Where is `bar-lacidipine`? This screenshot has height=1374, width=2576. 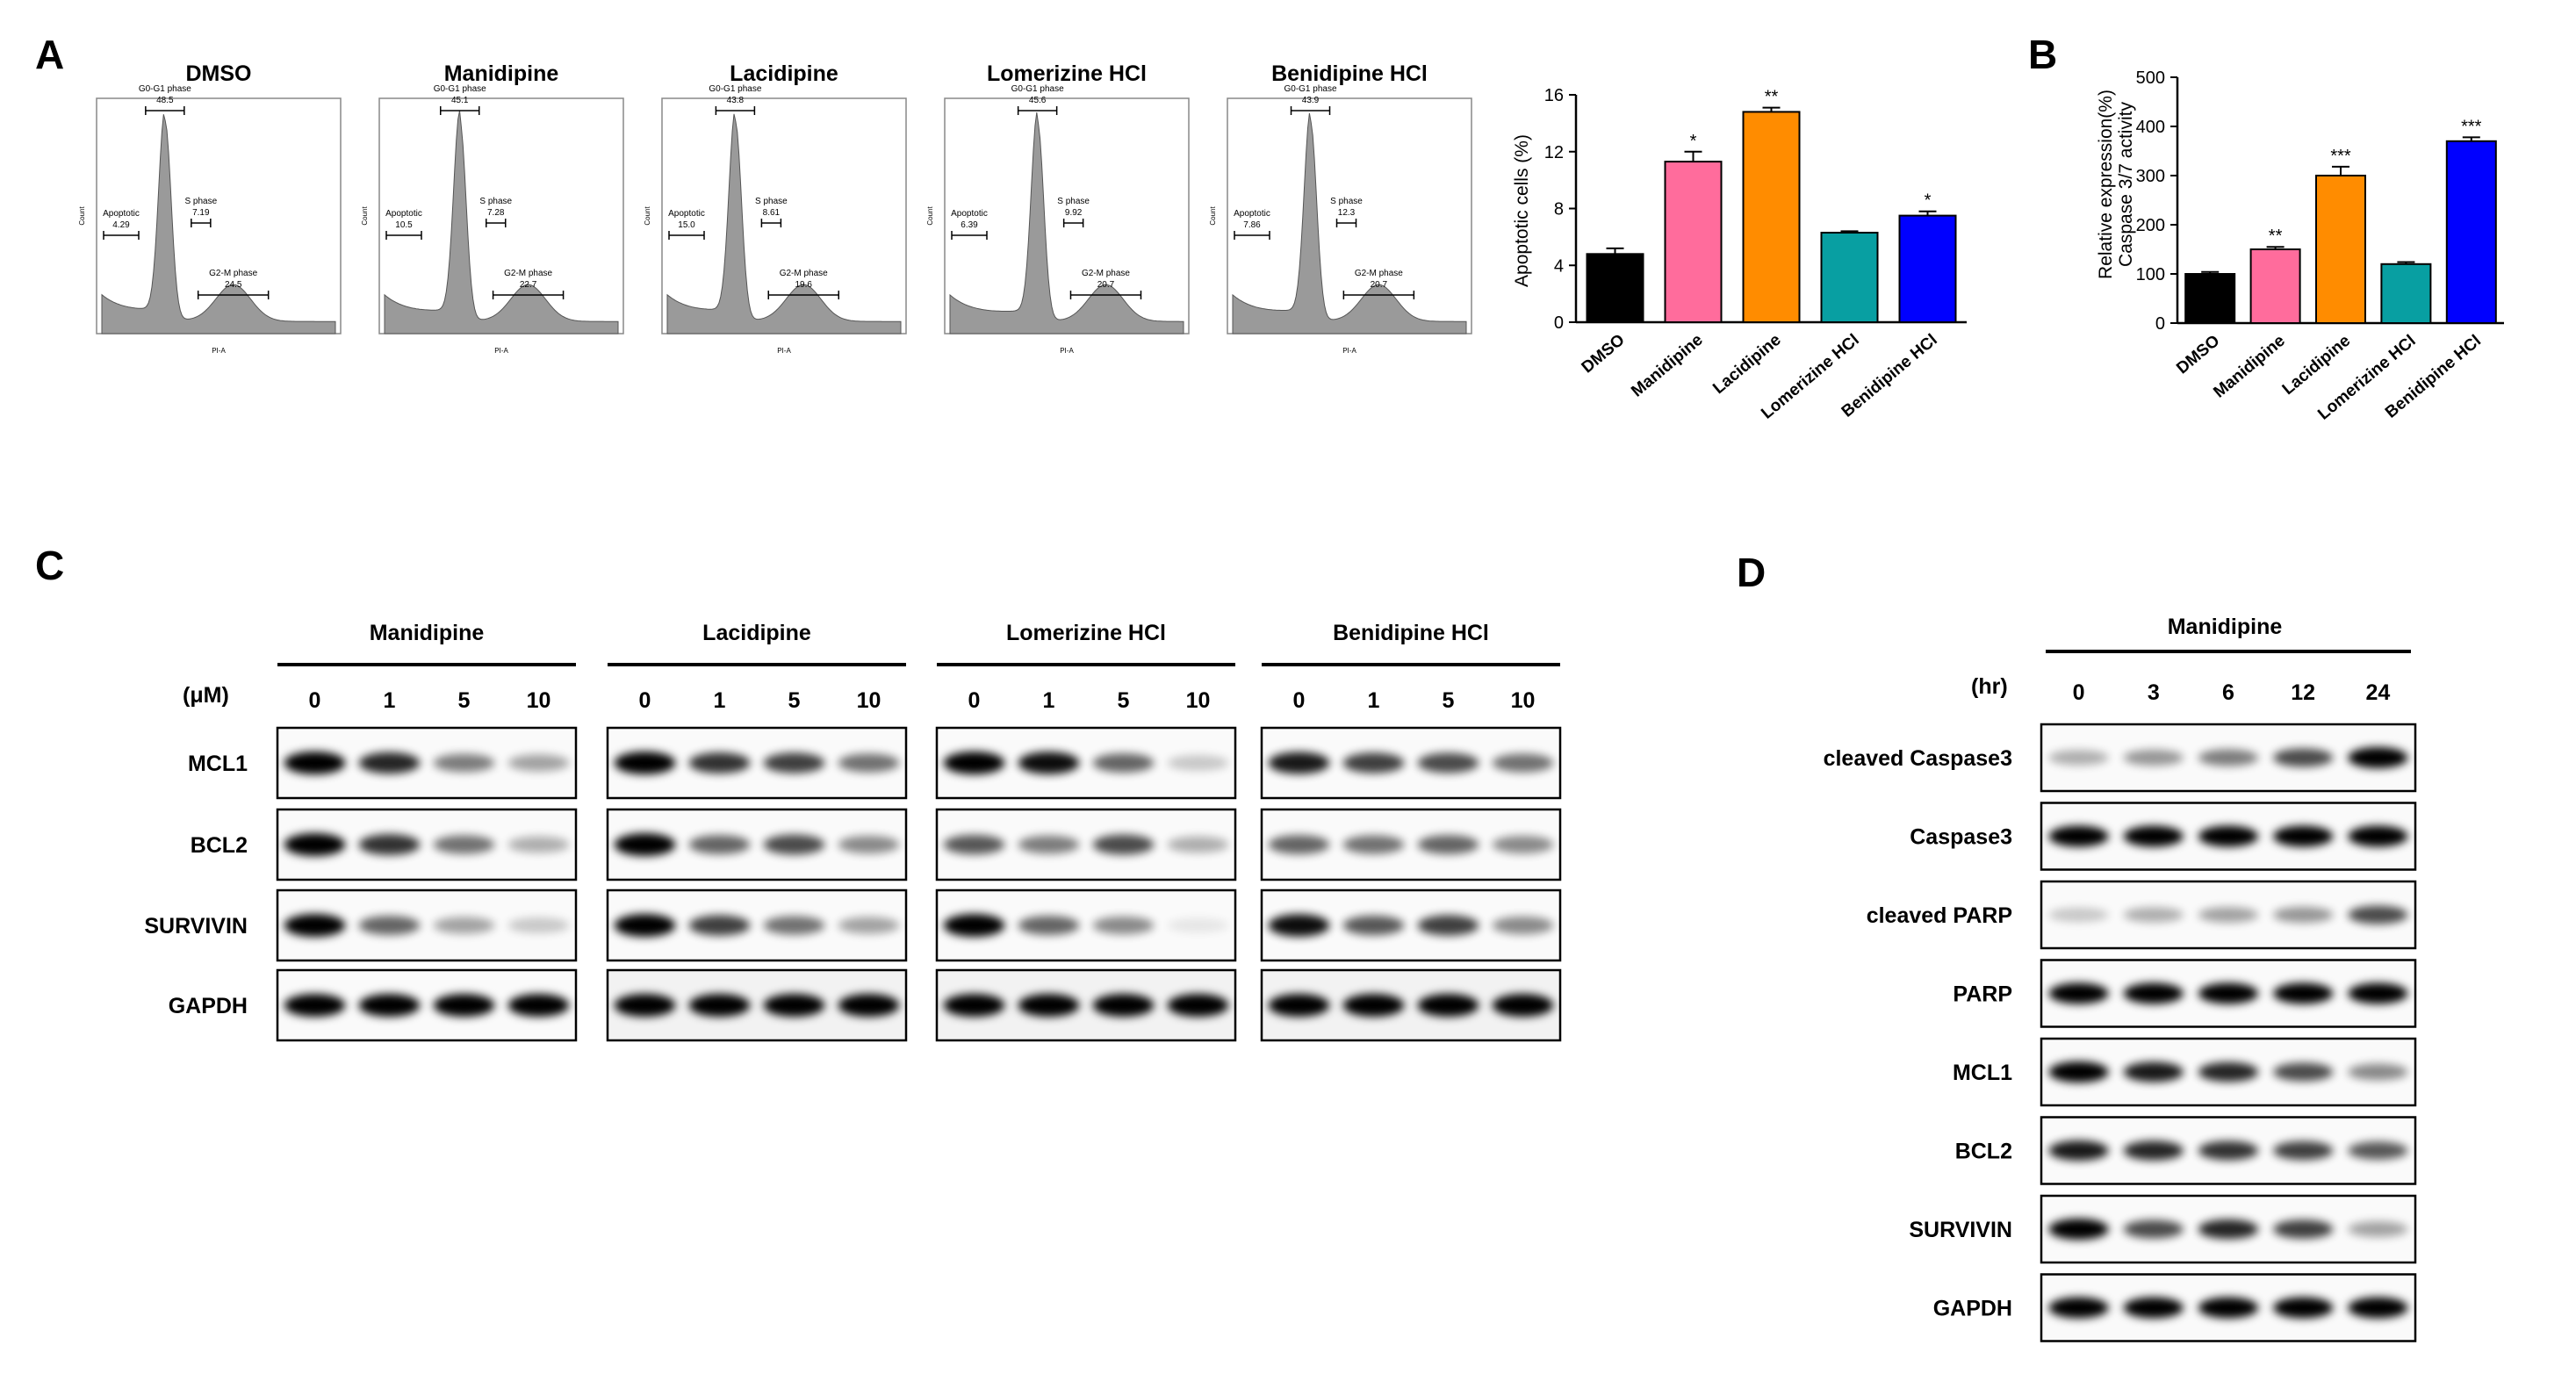 bar-lacidipine is located at coordinates (2340, 249).